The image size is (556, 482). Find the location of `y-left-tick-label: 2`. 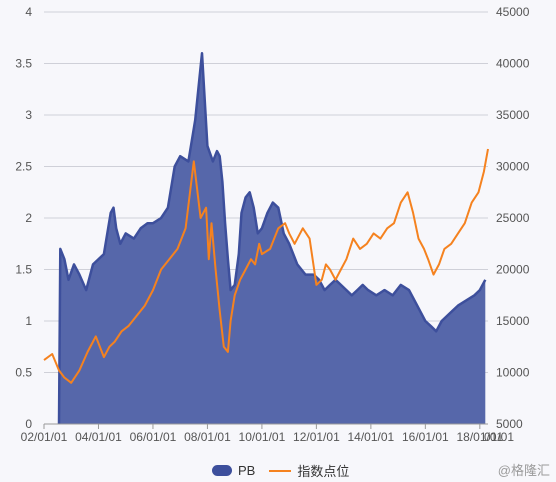

y-left-tick-label: 2 is located at coordinates (28, 218).